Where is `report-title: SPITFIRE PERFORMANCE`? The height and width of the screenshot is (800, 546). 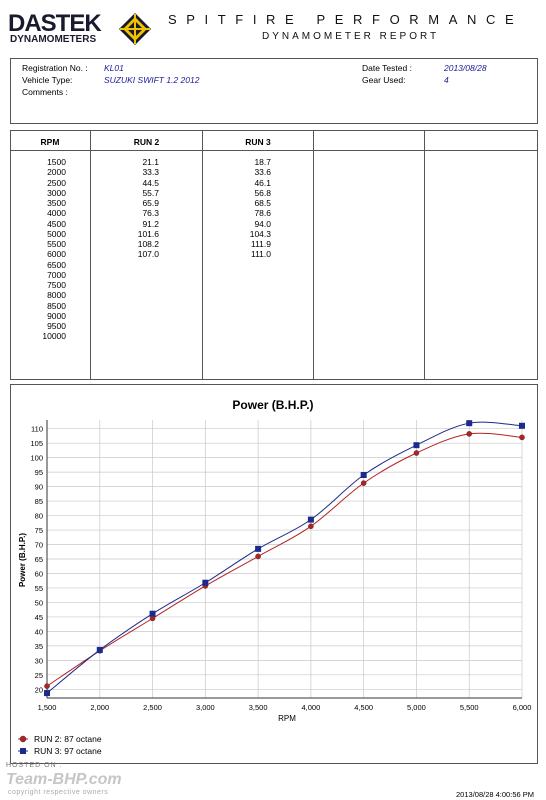 report-title: SPITFIRE PERFORMANCE is located at coordinates (346, 19).